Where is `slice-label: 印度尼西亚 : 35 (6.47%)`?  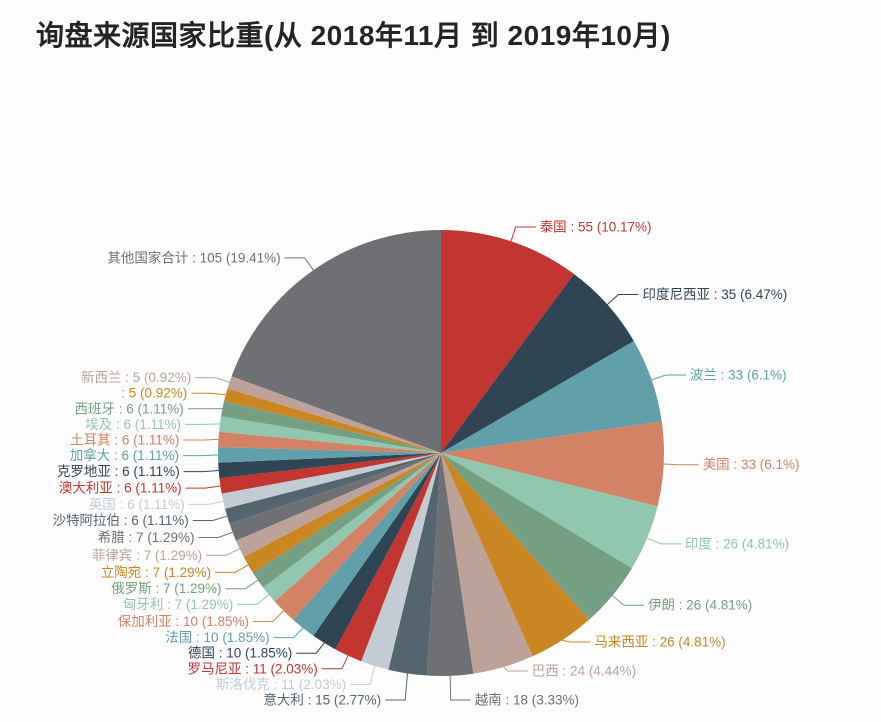
slice-label: 印度尼西亚 : 35 (6.47%) is located at coordinates (715, 294).